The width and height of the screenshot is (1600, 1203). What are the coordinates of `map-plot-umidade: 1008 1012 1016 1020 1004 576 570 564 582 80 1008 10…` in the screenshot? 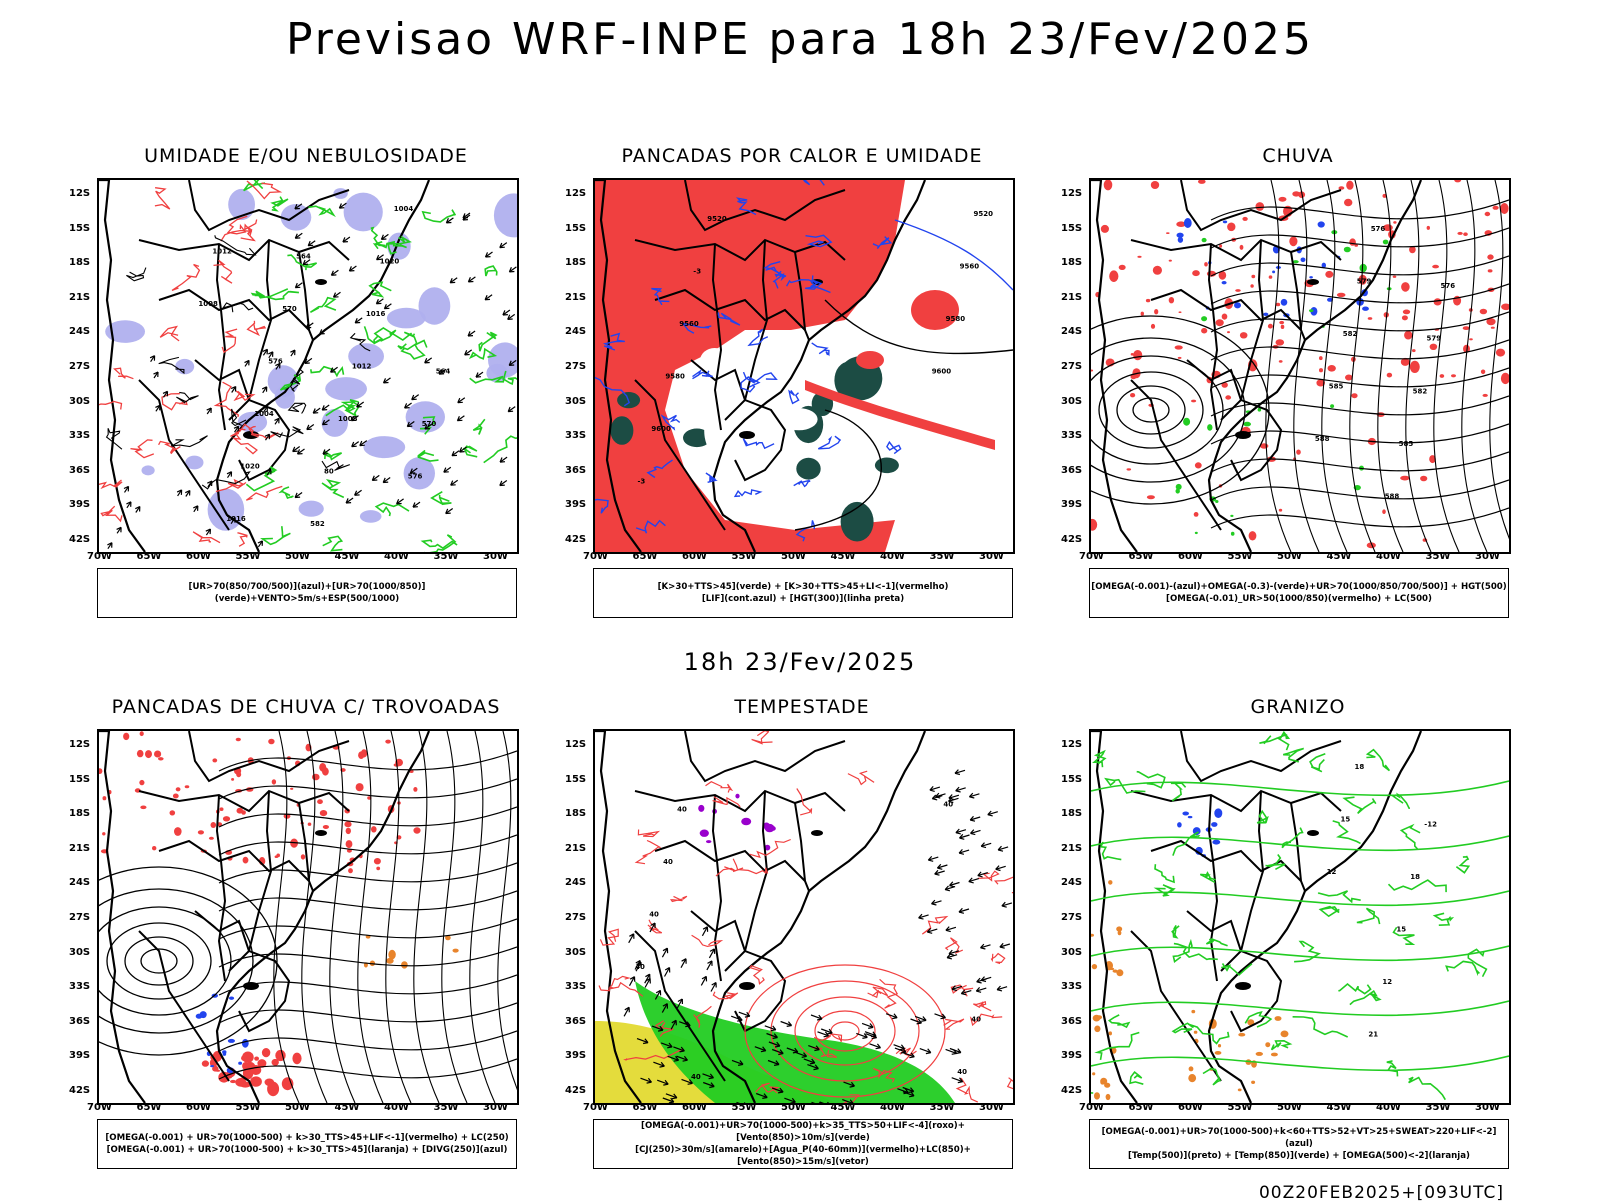 It's located at (308, 366).